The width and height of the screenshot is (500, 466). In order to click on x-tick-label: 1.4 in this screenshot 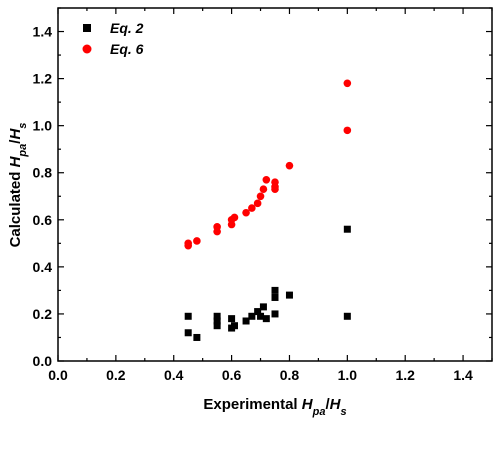, I will do `click(463, 375)`.